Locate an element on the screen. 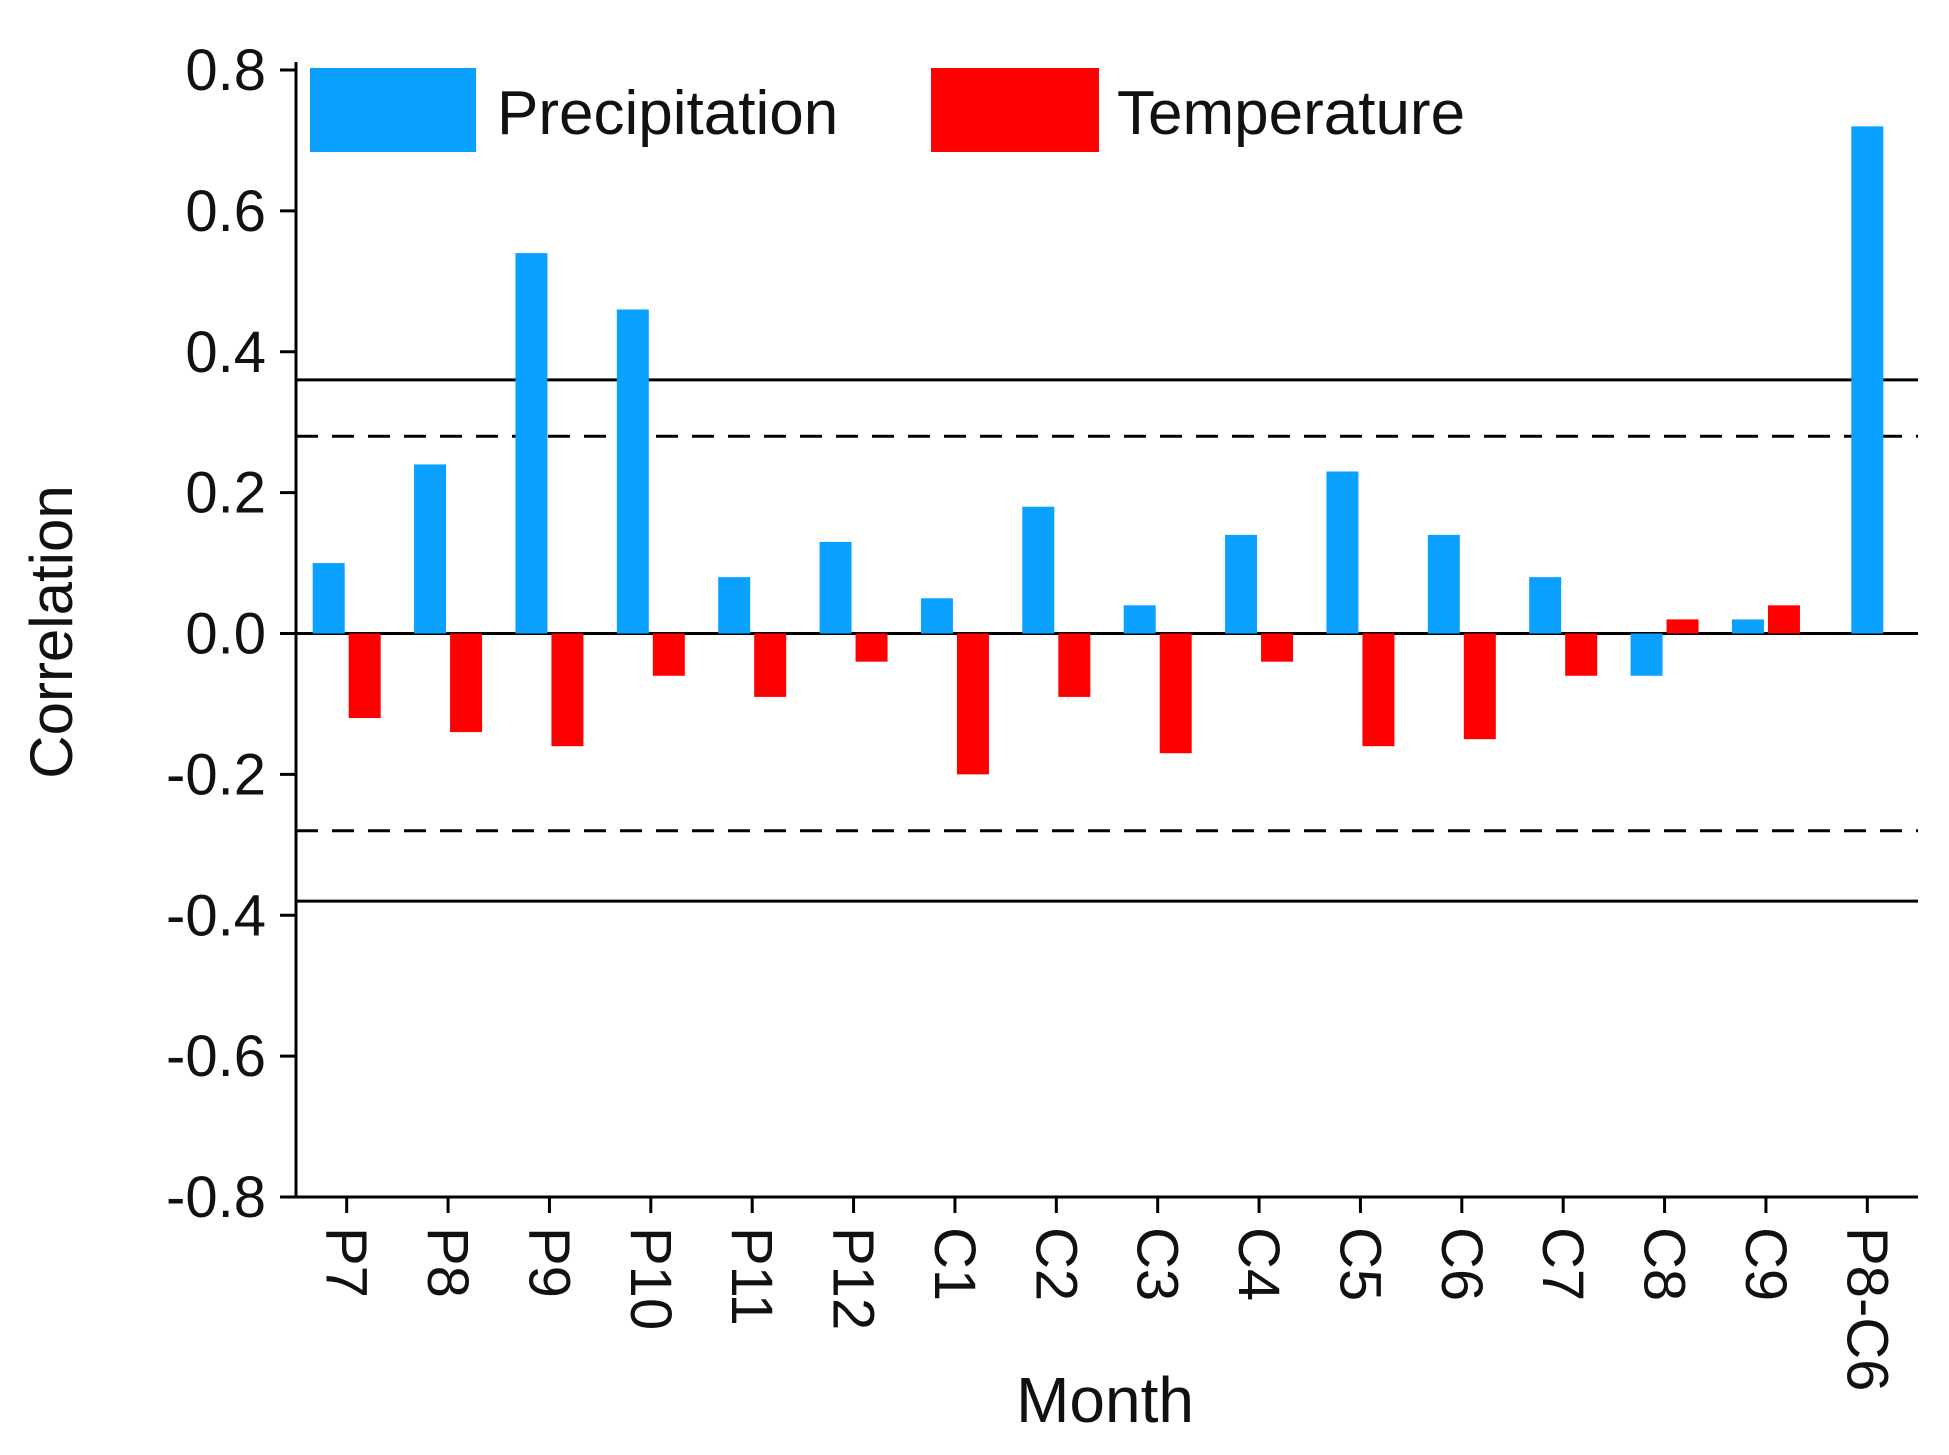  bar-precipitation-p8-c6 is located at coordinates (1867, 380).